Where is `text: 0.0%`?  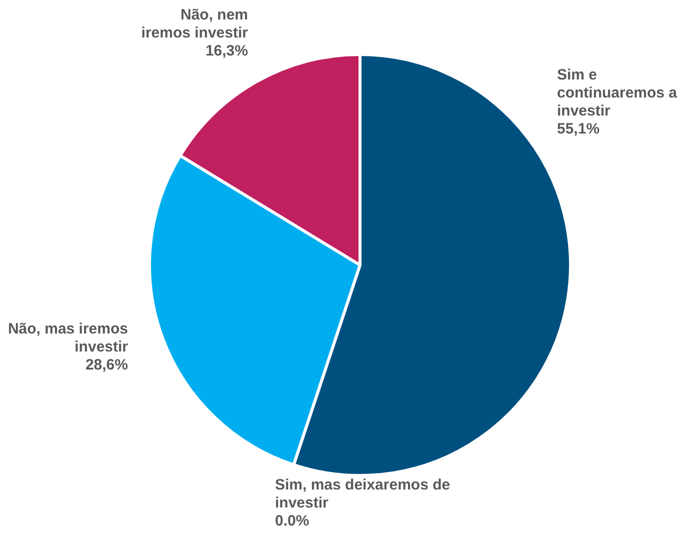
text: 0.0% is located at coordinates (292, 521).